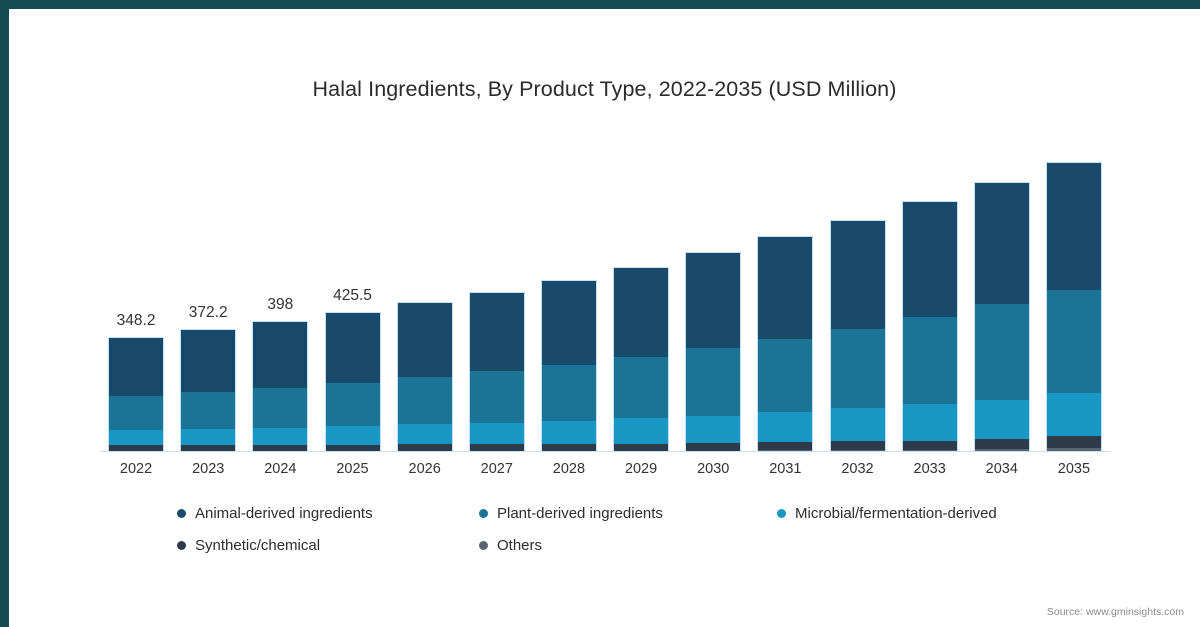  I want to click on legend-item: Microbial/fermentation-derived, so click(887, 513).